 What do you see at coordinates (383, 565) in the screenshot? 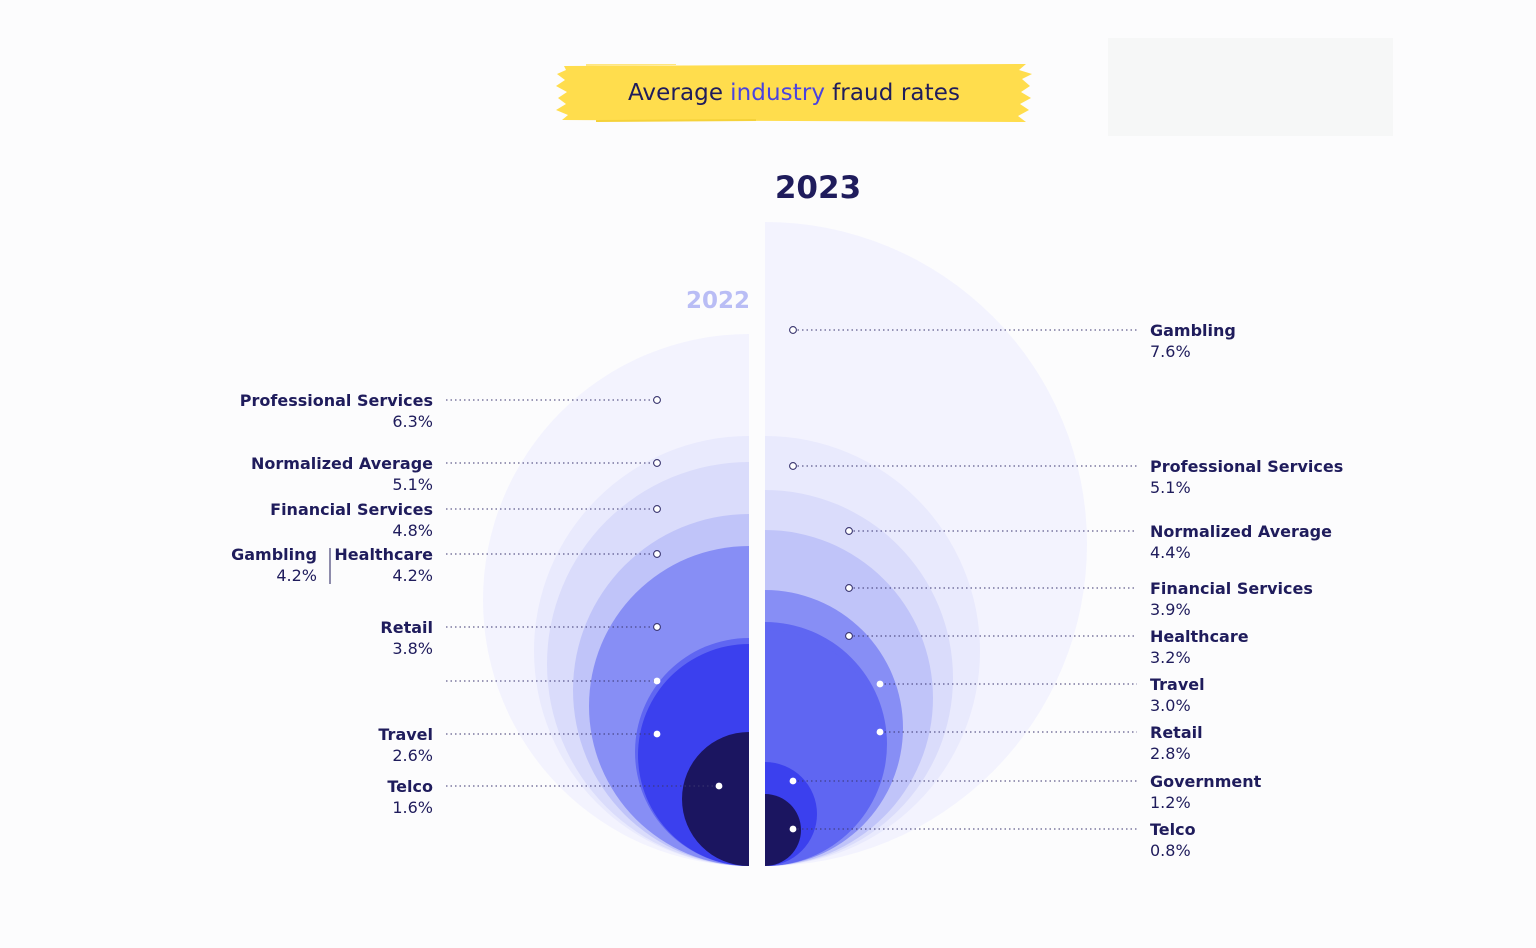
I see `label-healthcare: Healthcare 4.2%` at bounding box center [383, 565].